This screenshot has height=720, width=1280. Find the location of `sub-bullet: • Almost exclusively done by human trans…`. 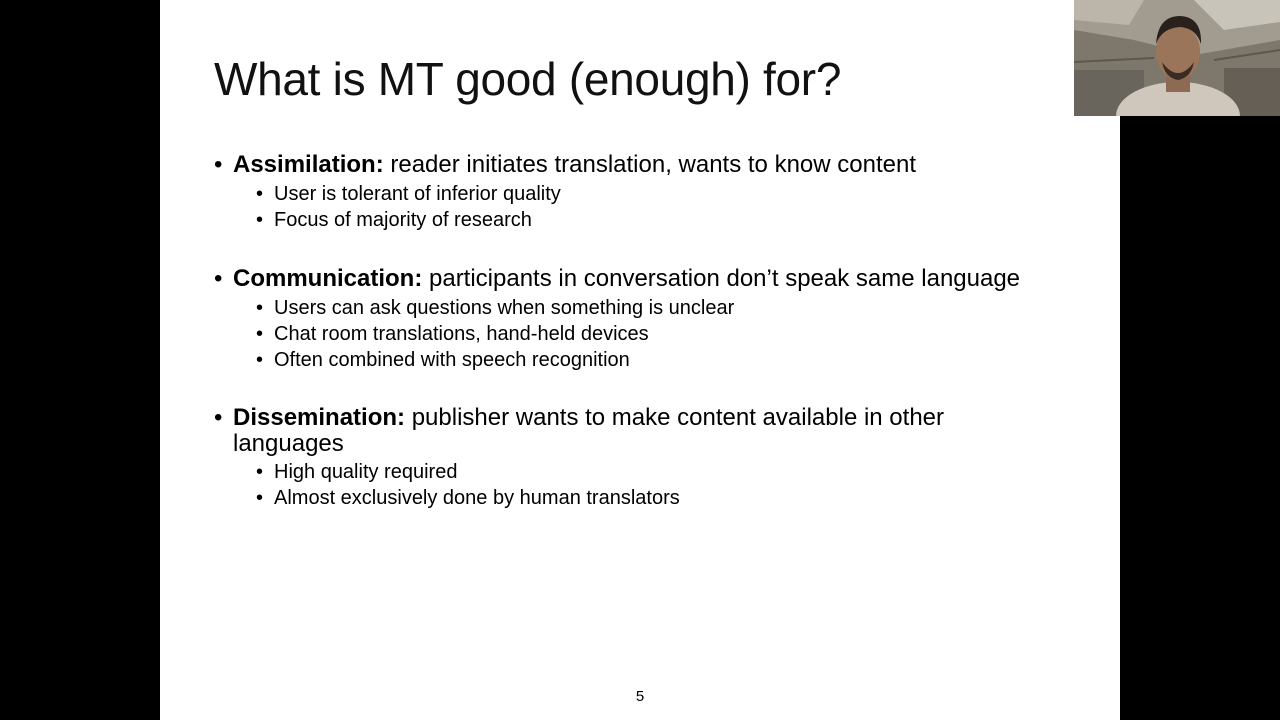

sub-bullet: • Almost exclusively done by human trans… is located at coordinates (468, 498).